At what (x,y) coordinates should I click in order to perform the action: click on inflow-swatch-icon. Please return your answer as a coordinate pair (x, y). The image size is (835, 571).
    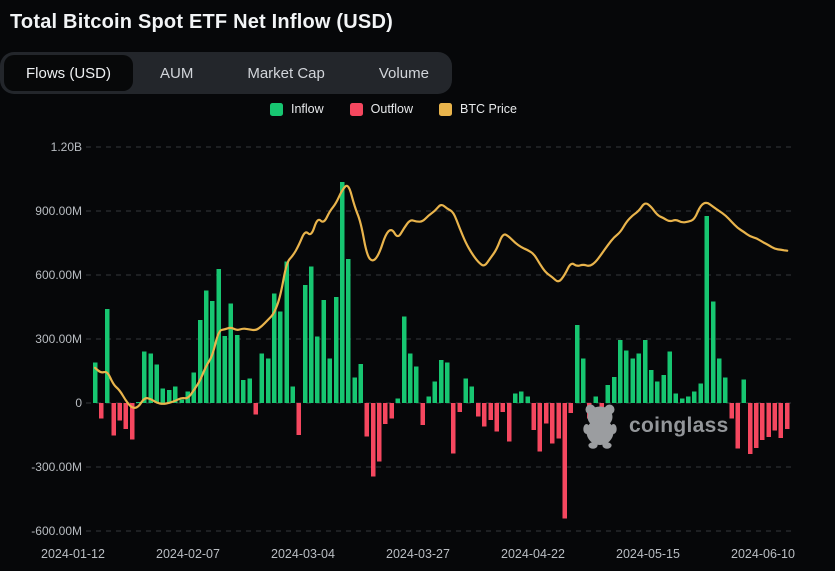
    Looking at the image, I should click on (276, 109).